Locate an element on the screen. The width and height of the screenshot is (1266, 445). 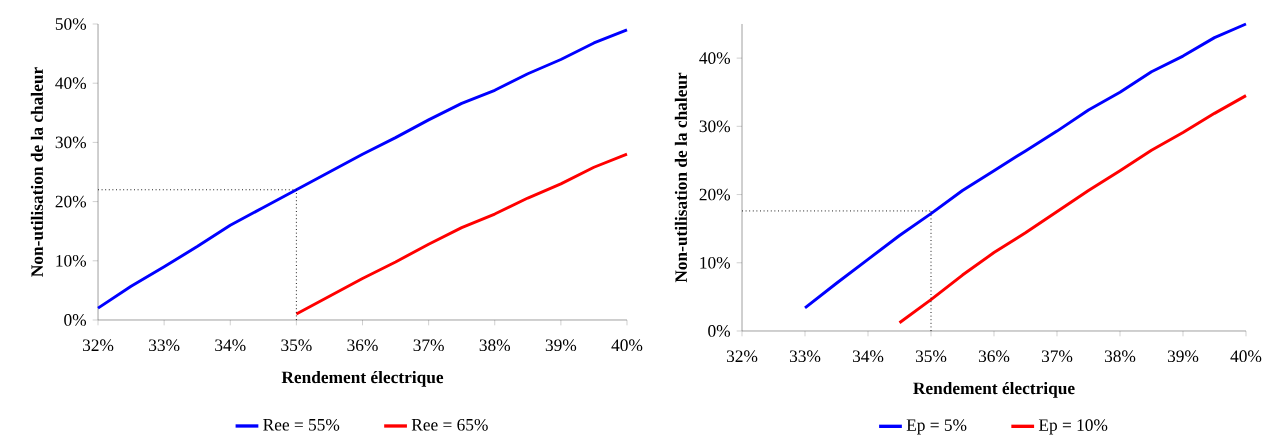
legend-label: Ep = 5% is located at coordinates (936, 427).